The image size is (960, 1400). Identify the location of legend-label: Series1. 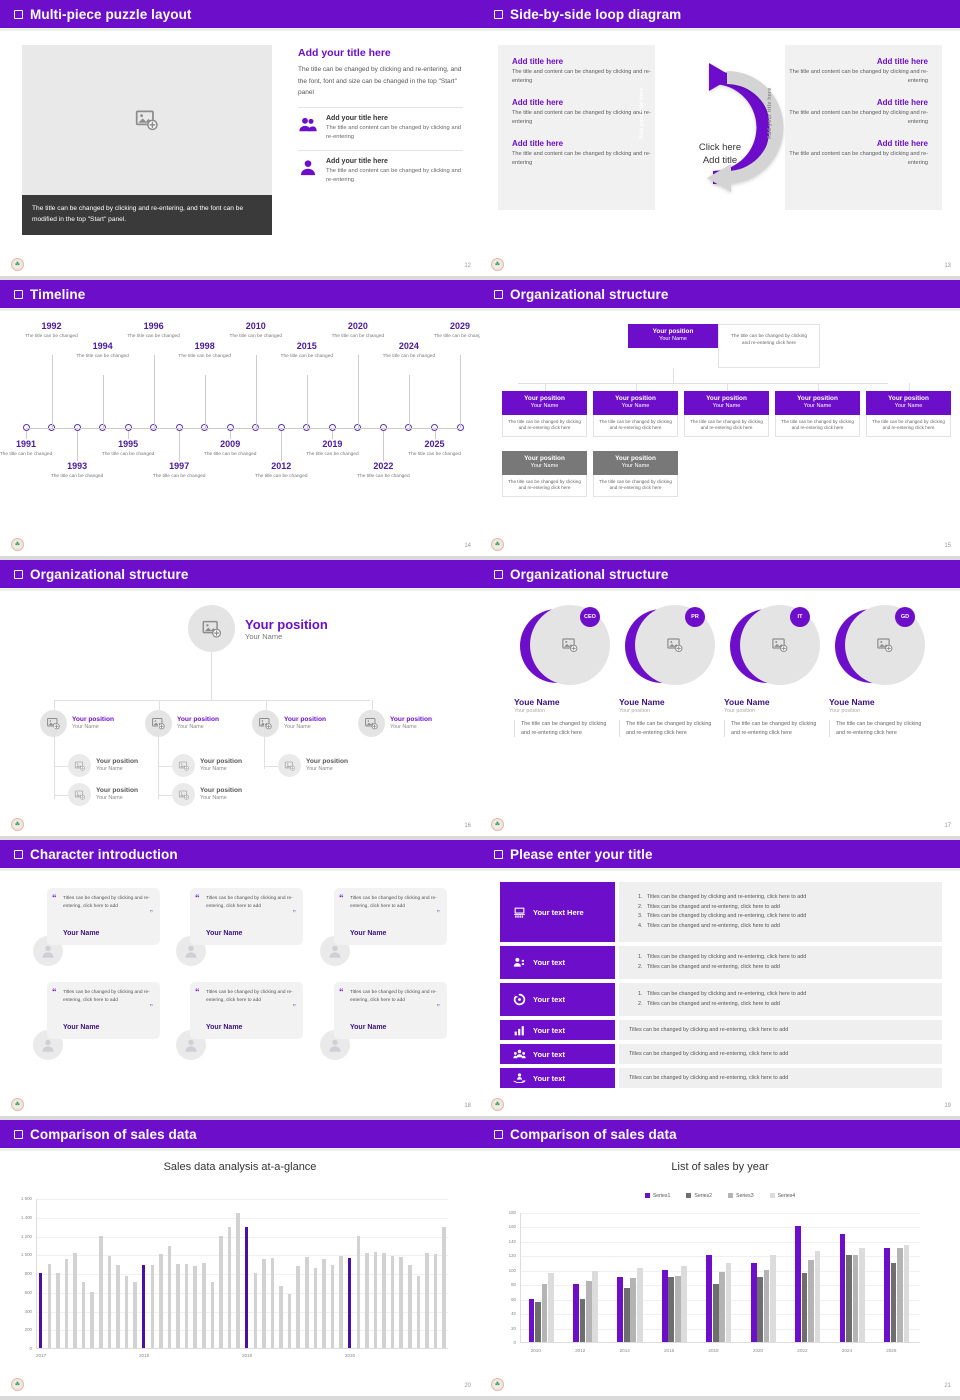
(661, 1196).